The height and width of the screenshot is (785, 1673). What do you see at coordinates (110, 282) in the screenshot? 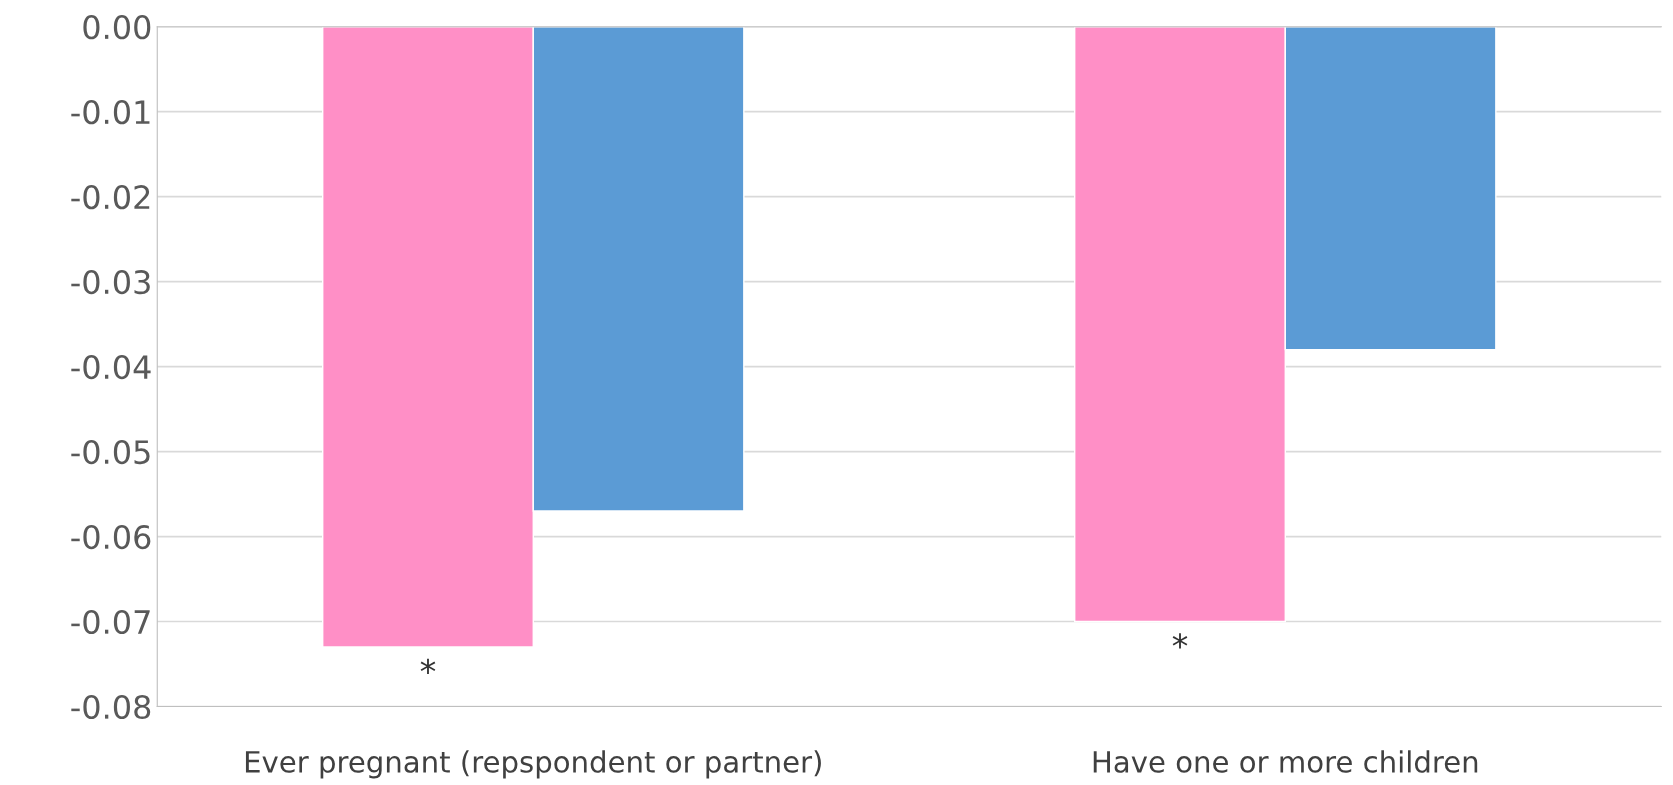
I see `y-tick-label: -0.03` at bounding box center [110, 282].